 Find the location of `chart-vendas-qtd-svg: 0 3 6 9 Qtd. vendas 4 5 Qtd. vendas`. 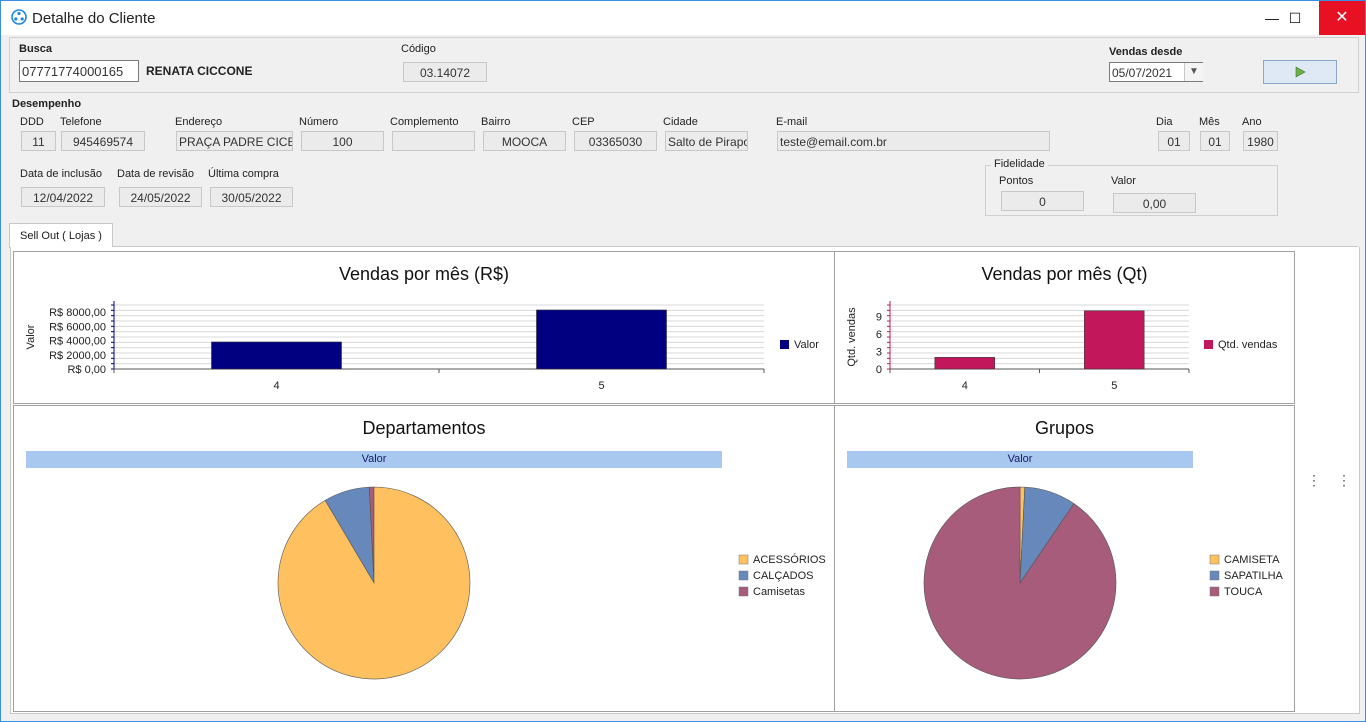

chart-vendas-qtd-svg: 0 3 6 9 Qtd. vendas 4 5 Qtd. vendas is located at coordinates (1062, 346).